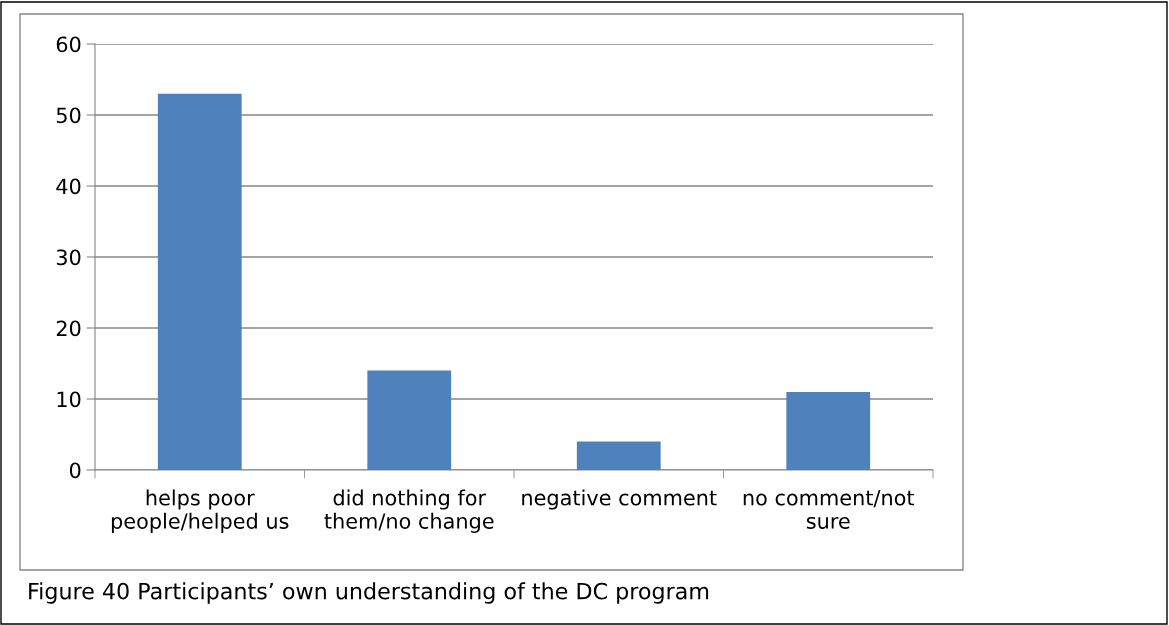 The height and width of the screenshot is (625, 1169). Describe the element at coordinates (68, 257) in the screenshot. I see `y-tick-label: 30` at that location.